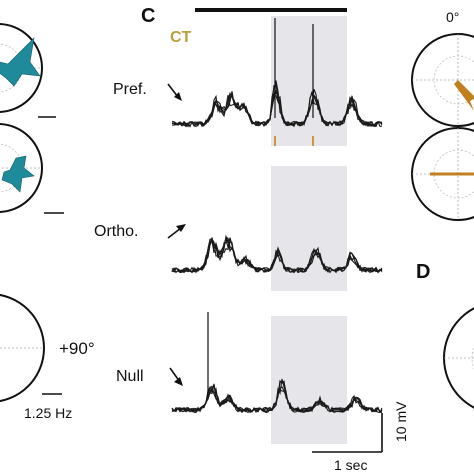 The height and width of the screenshot is (474, 474). I want to click on stim-window-null, so click(309, 380).